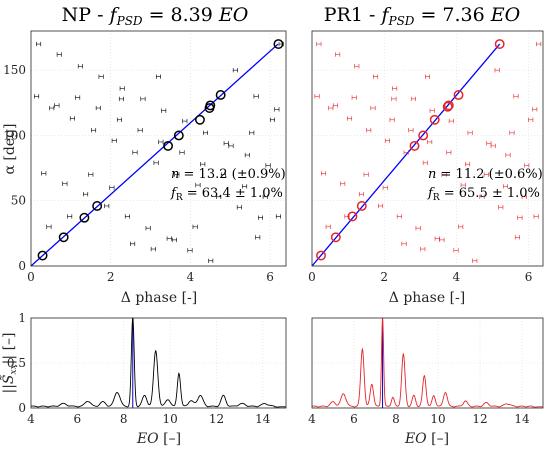 The height and width of the screenshot is (452, 550). I want to click on xtick-label: 14, so click(263, 419).